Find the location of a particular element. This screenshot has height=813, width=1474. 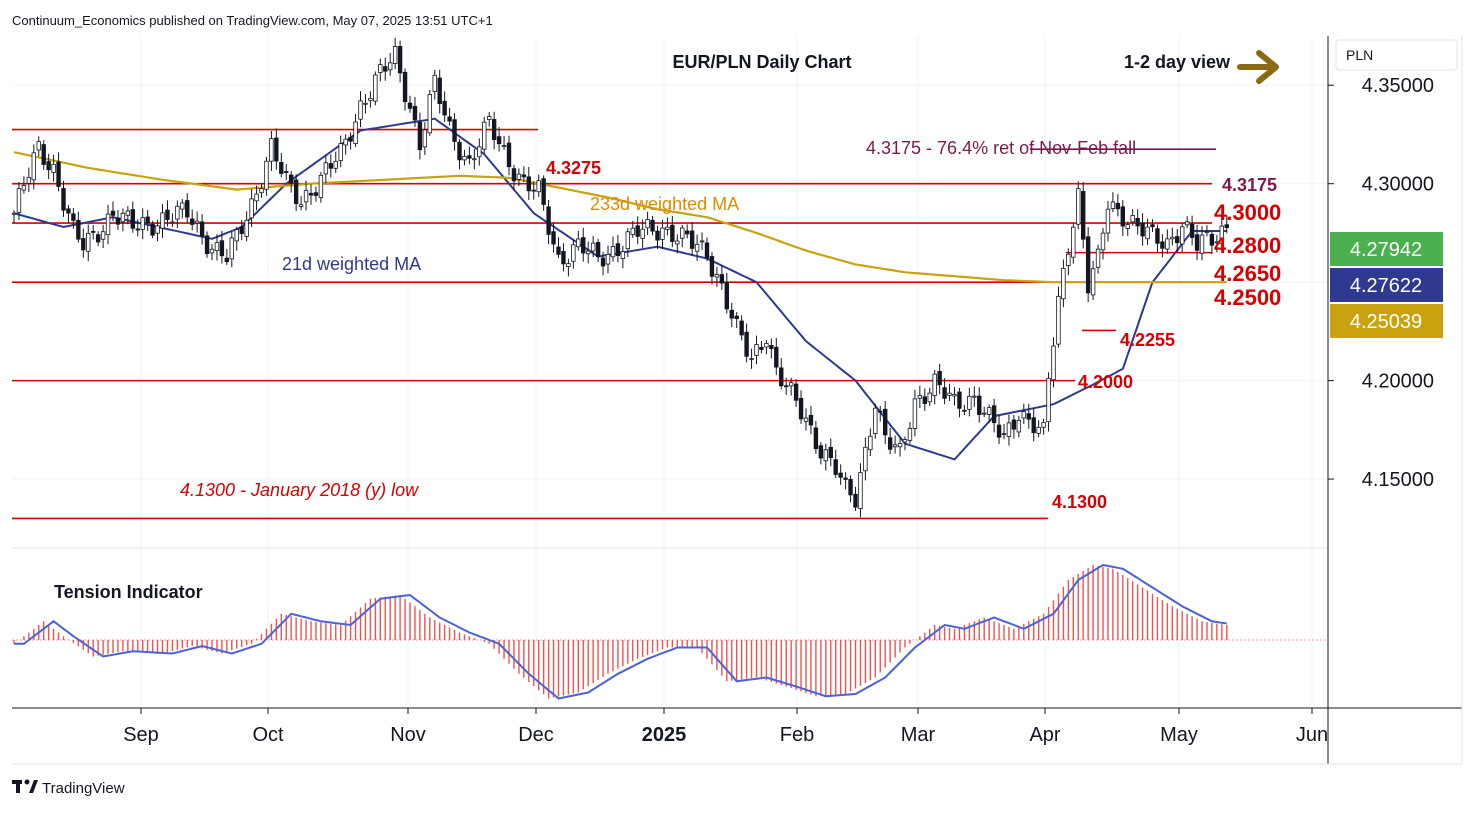

price-axis: 4.35000 4.30000 4.20000 4.15000 is located at coordinates (1381, 283).